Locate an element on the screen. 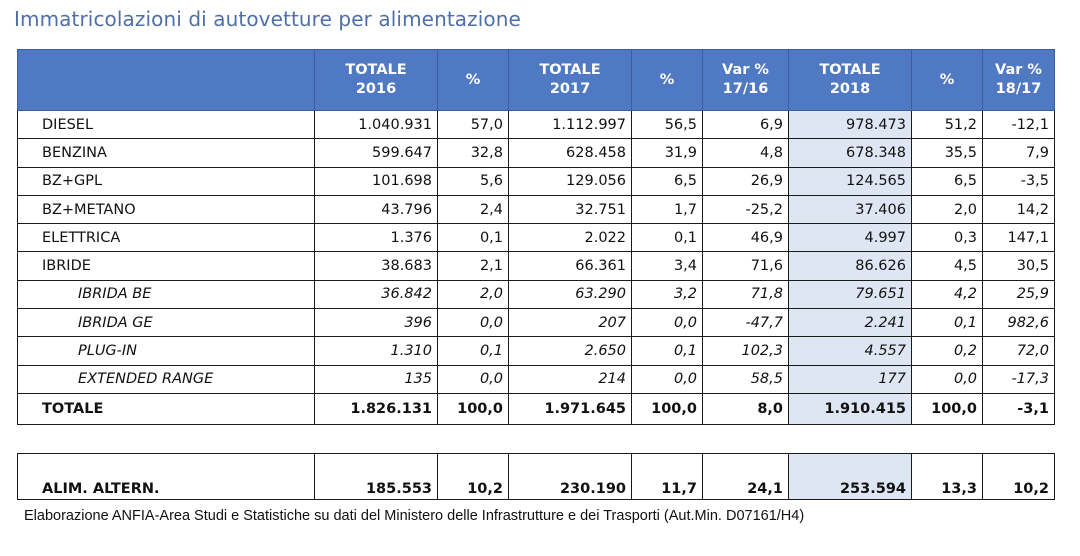  cell-pct-2016: 0,1 is located at coordinates (473, 238).